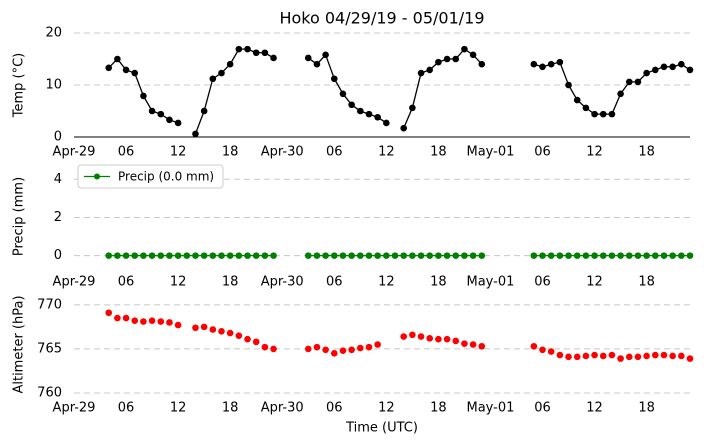 The width and height of the screenshot is (704, 445). Describe the element at coordinates (58, 179) in the screenshot. I see `y-tick-label: 4` at that location.